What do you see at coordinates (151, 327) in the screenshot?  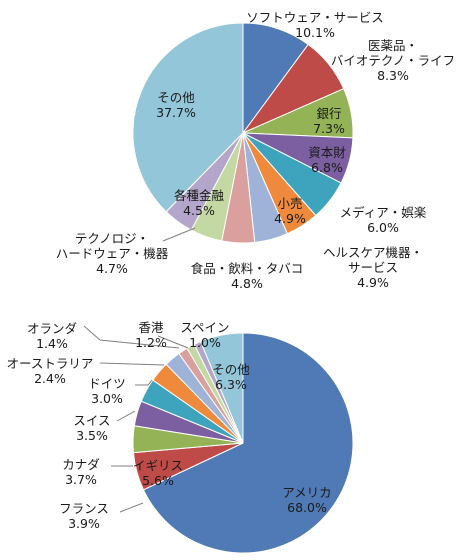 I see `slice-name-label: 香港` at bounding box center [151, 327].